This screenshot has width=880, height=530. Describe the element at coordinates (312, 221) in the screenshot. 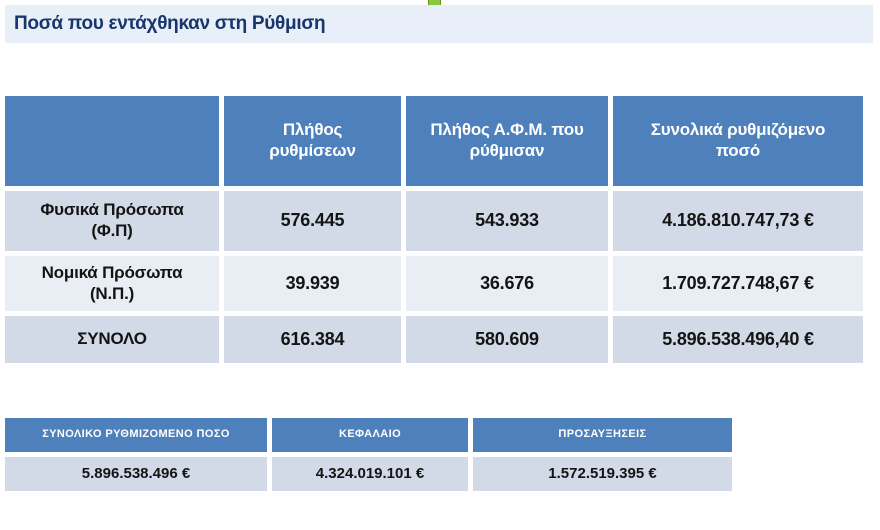

I see `cell-fp-count-regulations: 576.445` at that location.